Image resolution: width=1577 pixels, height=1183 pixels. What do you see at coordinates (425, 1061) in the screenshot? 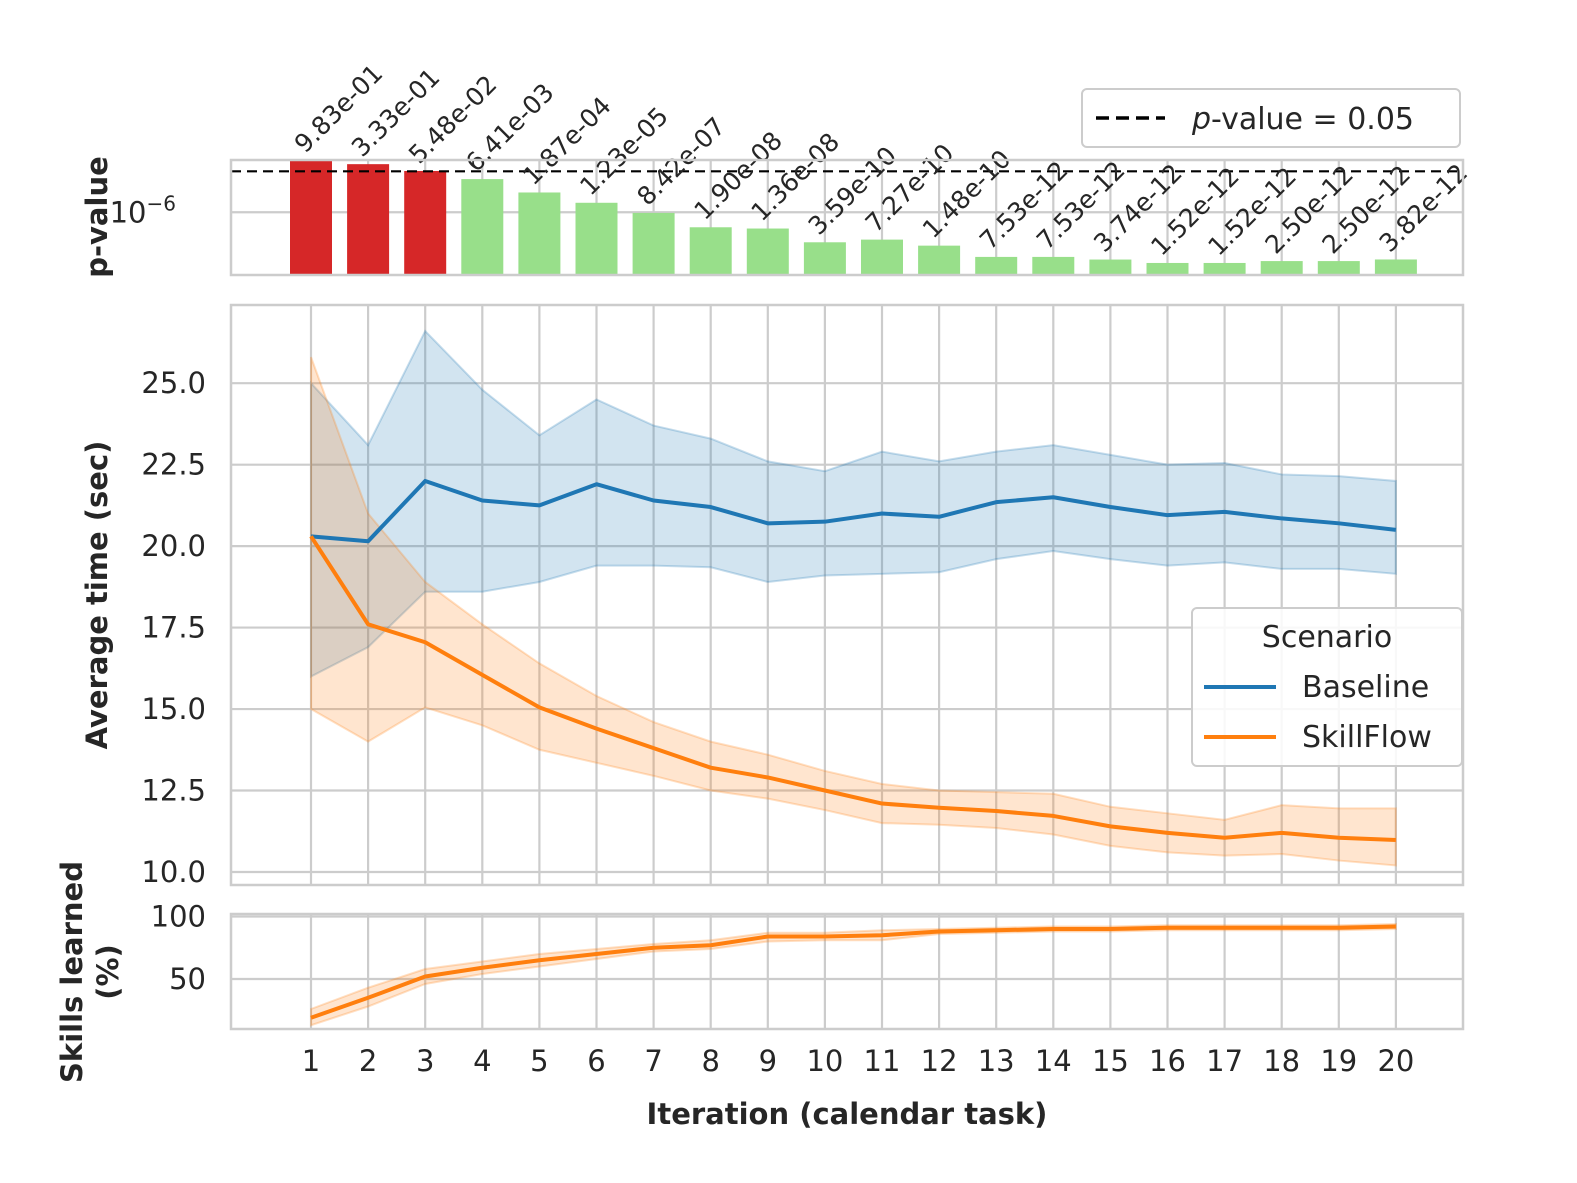
I see `x-tick-label: 3` at bounding box center [425, 1061].